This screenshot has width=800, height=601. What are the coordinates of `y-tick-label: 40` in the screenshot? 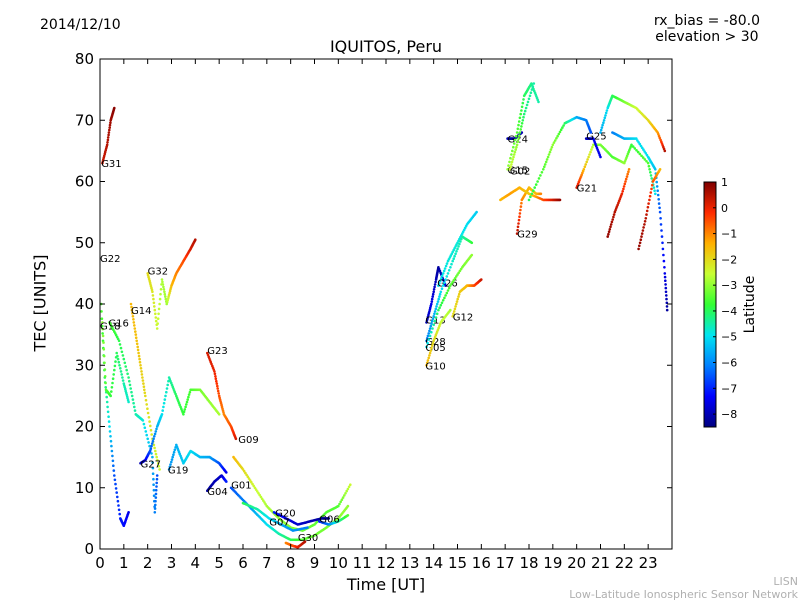 It's located at (84, 304).